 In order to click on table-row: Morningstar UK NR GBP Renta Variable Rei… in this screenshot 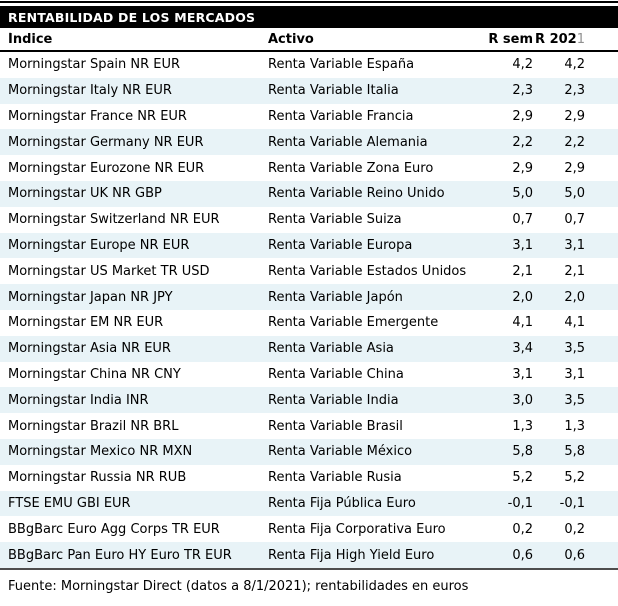, I will do `click(309, 193)`.